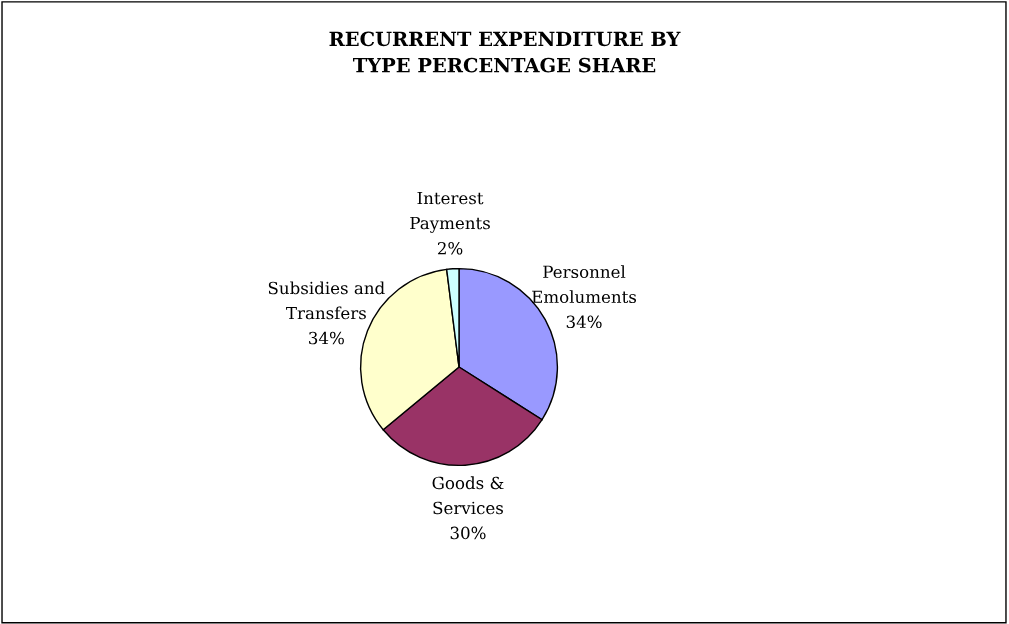 Image resolution: width=1009 pixels, height=624 pixels. I want to click on slice-label: Goods & Services, so click(468, 495).